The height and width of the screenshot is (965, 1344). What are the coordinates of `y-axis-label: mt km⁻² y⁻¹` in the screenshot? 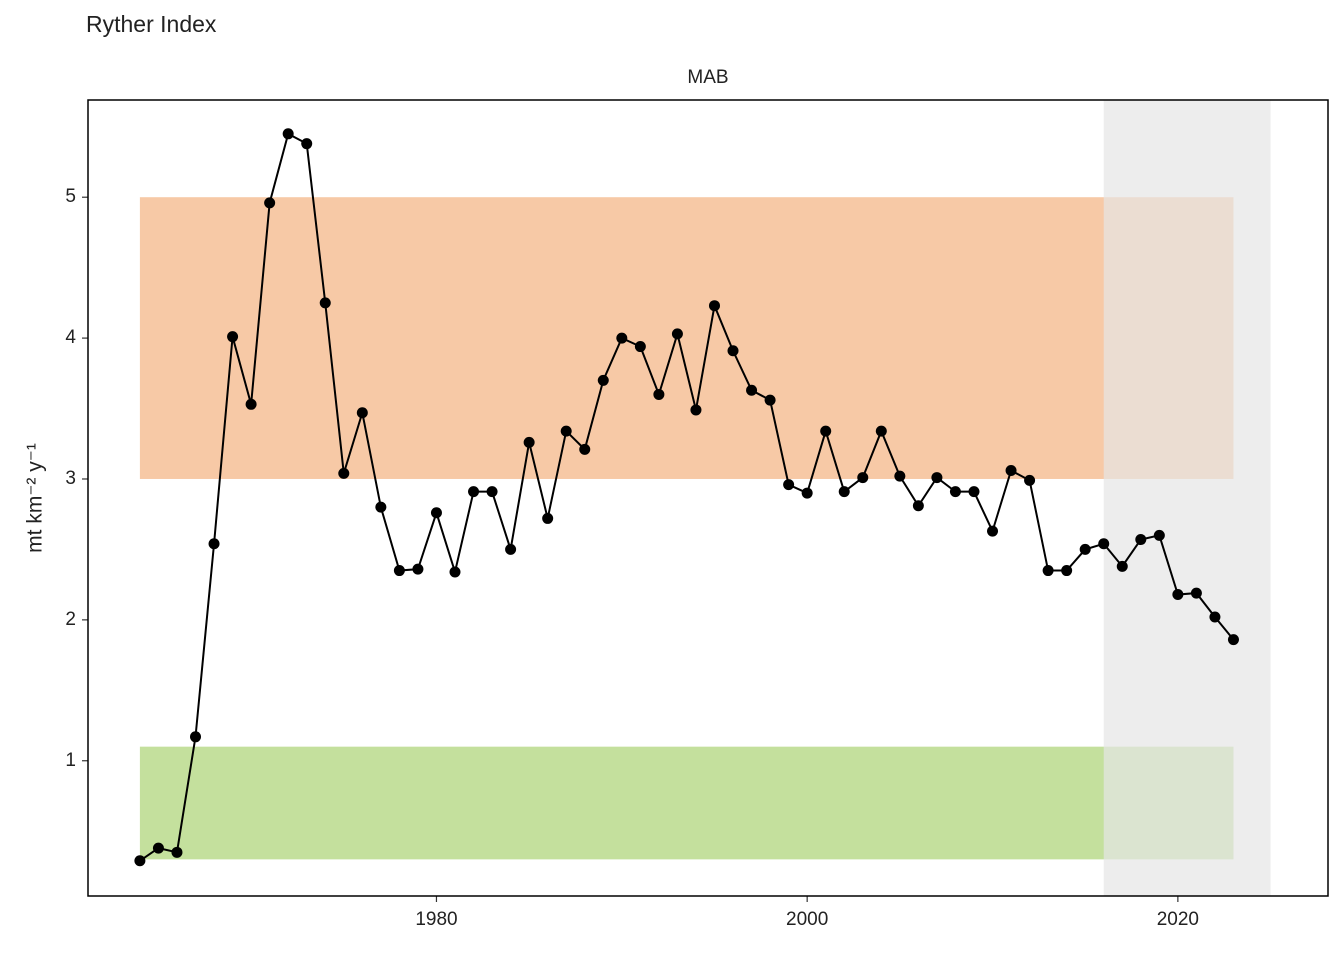 It's located at (35, 498).